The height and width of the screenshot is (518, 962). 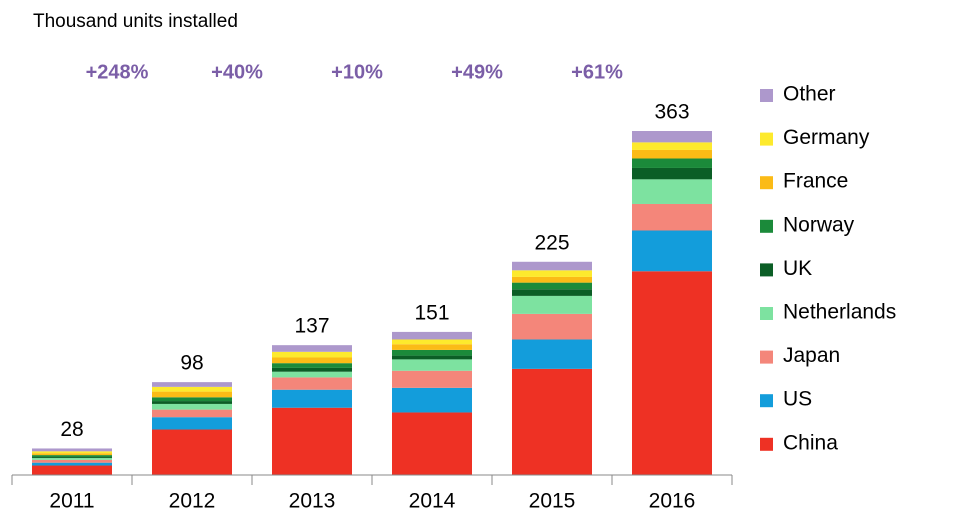 What do you see at coordinates (552, 501) in the screenshot?
I see `x-tick-label: 2015` at bounding box center [552, 501].